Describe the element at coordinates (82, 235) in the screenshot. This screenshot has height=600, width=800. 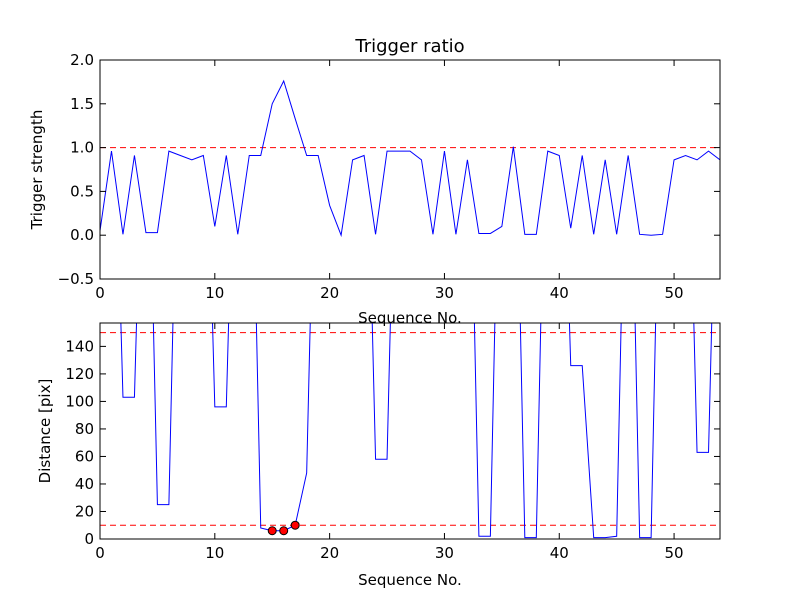
I see `y-tick-label: 0.0` at that location.